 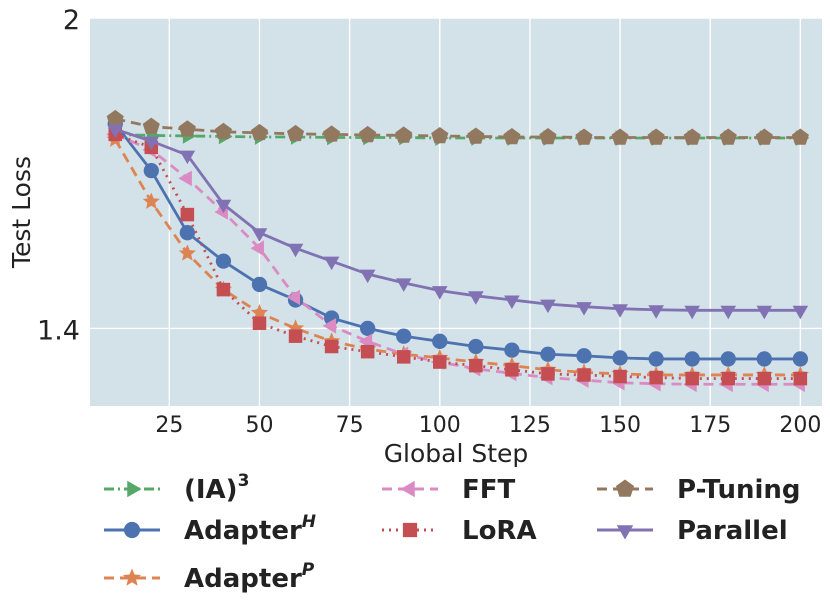 What do you see at coordinates (456, 453) in the screenshot?
I see `x-axis-title: Global Step` at bounding box center [456, 453].